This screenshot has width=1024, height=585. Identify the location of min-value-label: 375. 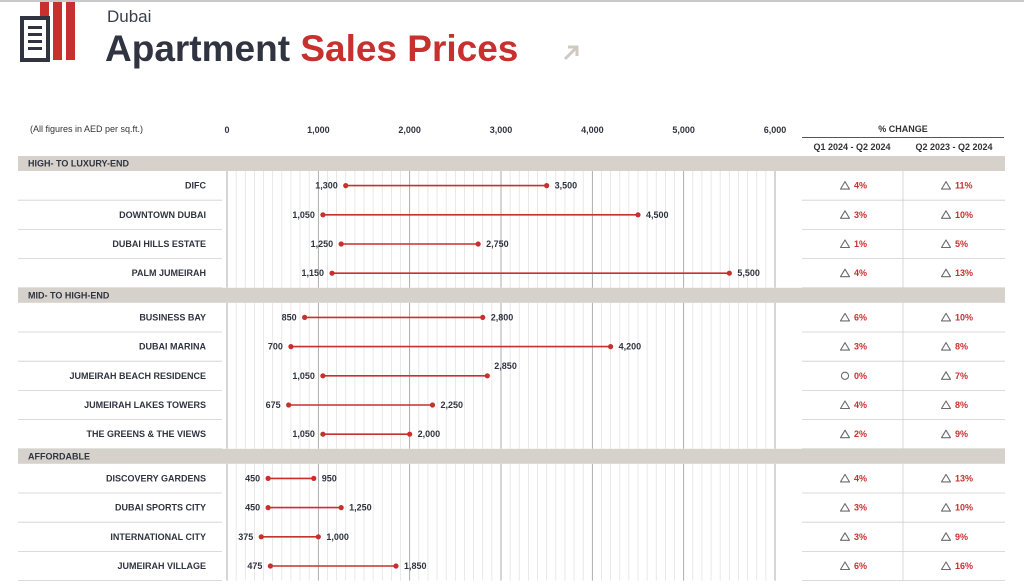
(245, 537).